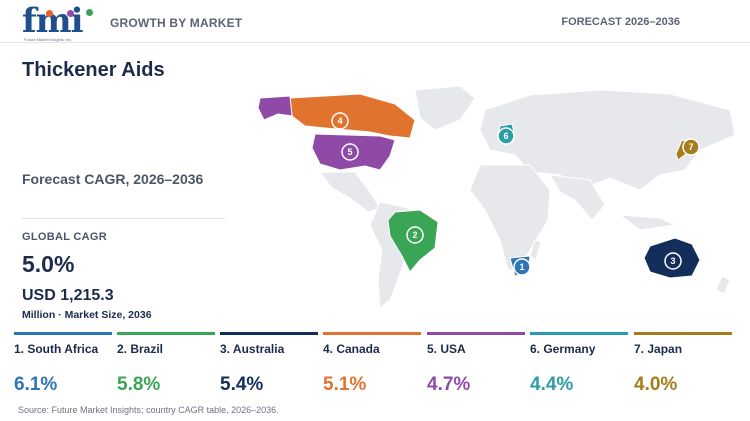 The width and height of the screenshot is (750, 421). What do you see at coordinates (87, 315) in the screenshot?
I see `market-size-note: Million · Market Size, 2036` at bounding box center [87, 315].